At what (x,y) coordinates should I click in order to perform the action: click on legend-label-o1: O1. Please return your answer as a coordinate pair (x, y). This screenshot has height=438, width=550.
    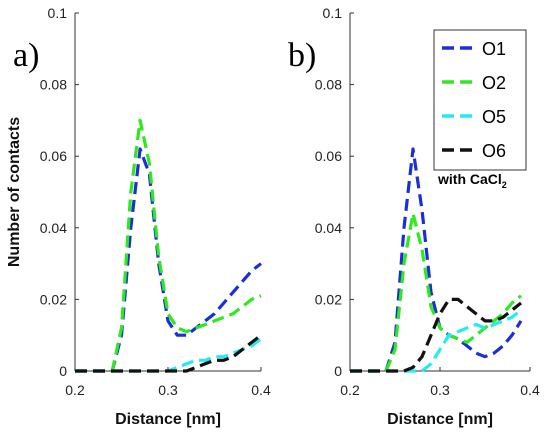
    Looking at the image, I should click on (494, 49).